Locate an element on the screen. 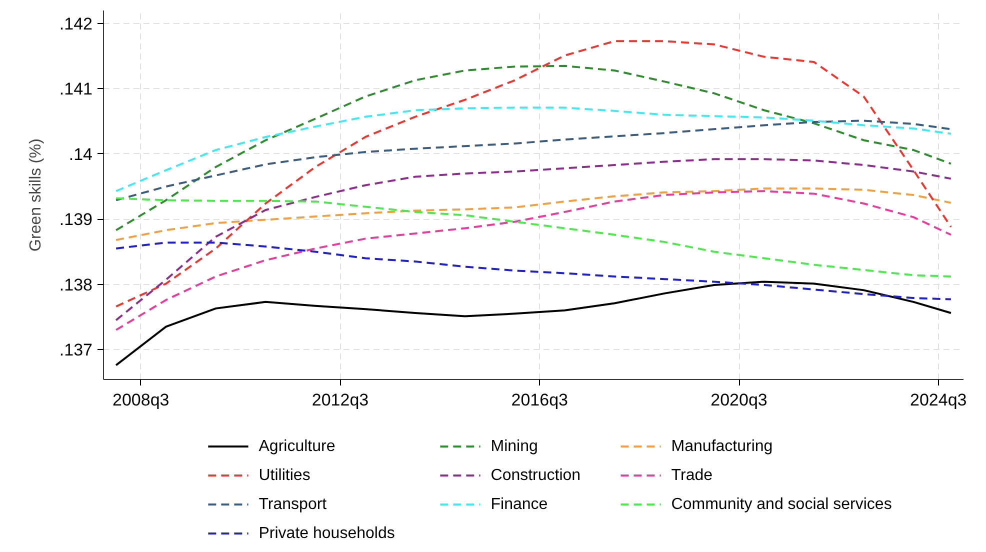 This screenshot has height=552, width=986. y-tick-label: .139 is located at coordinates (76, 220).